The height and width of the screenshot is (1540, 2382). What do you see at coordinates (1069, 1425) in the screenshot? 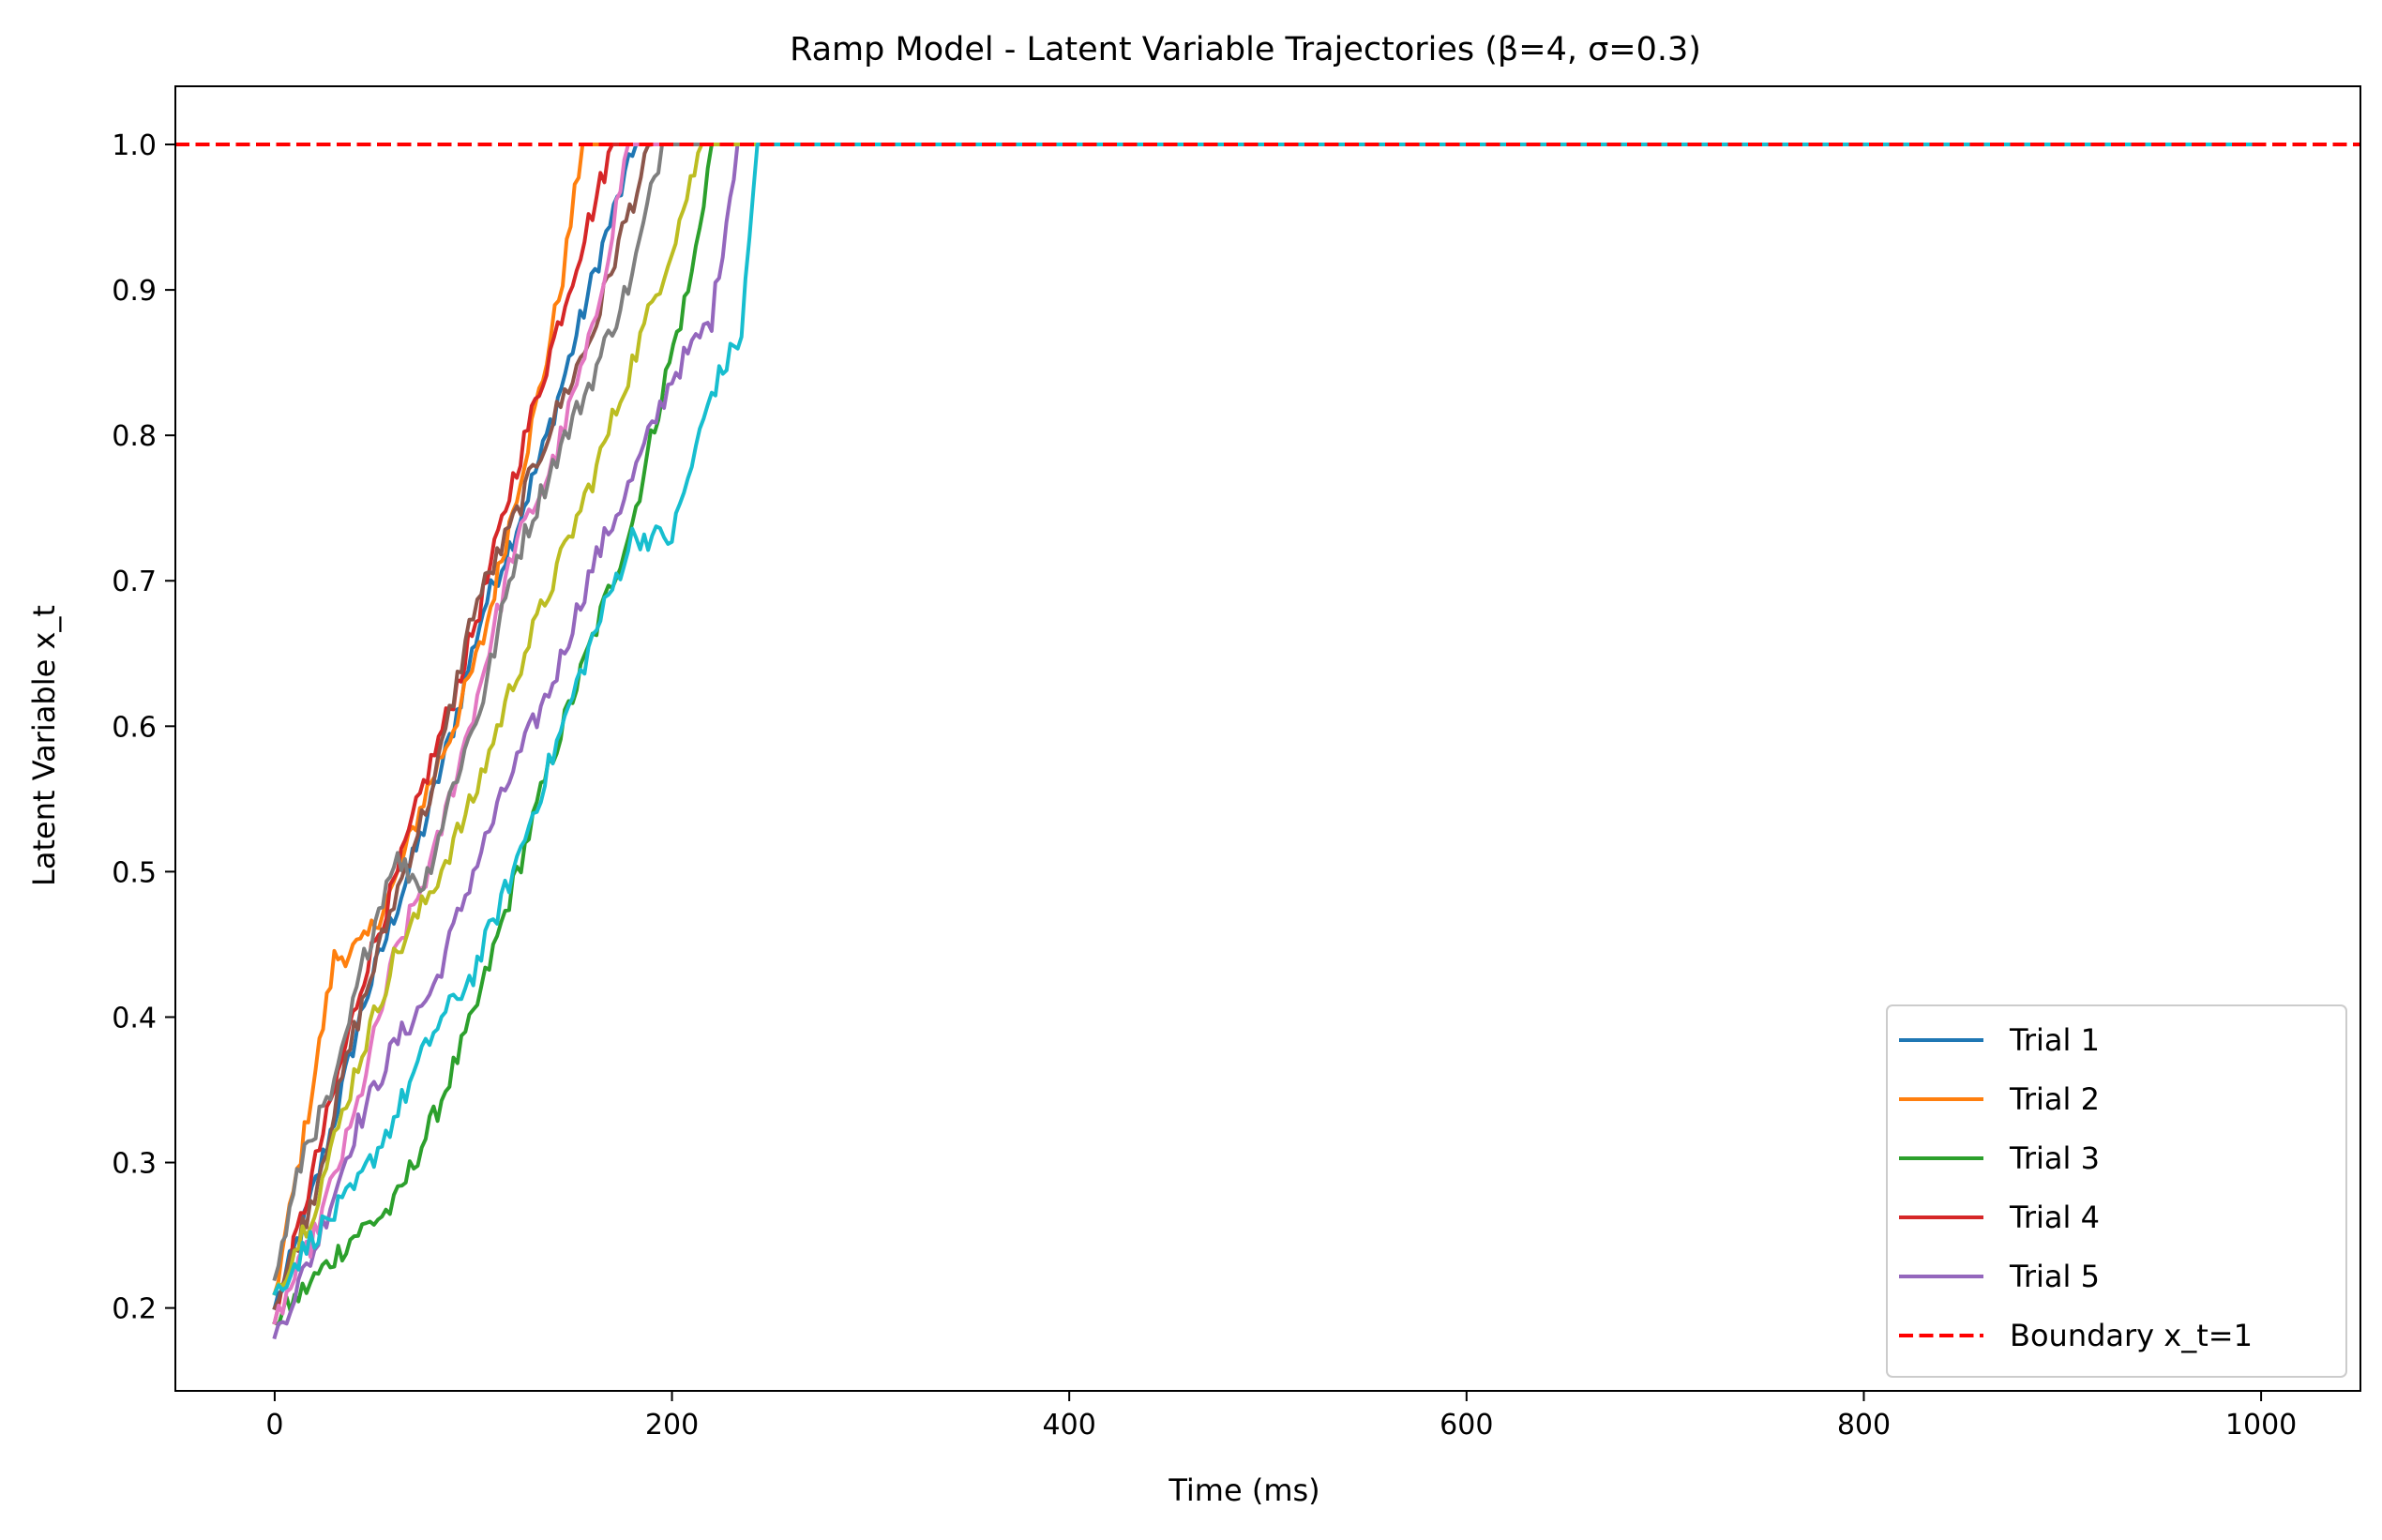
I see `x-tick-label: 400` at bounding box center [1069, 1425].